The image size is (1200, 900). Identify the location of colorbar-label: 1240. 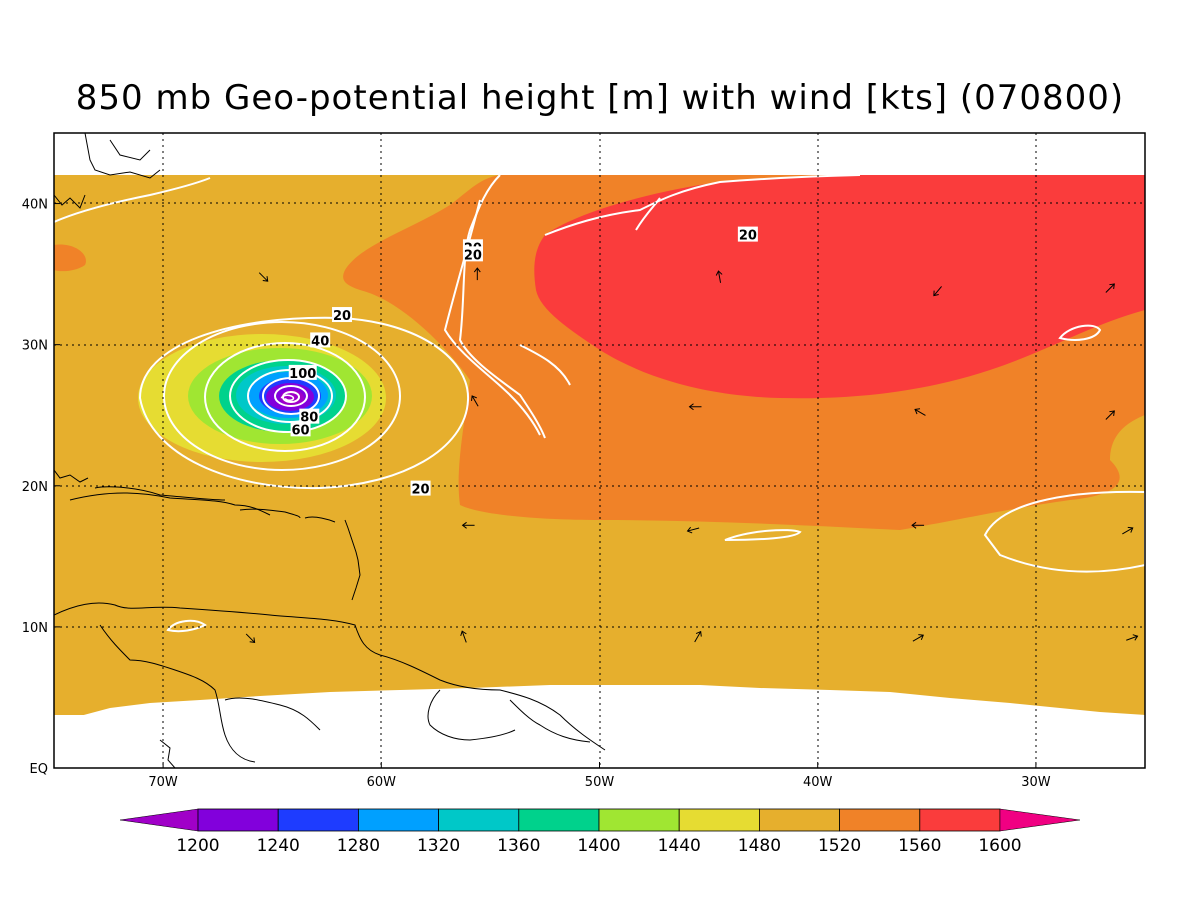
(278, 846).